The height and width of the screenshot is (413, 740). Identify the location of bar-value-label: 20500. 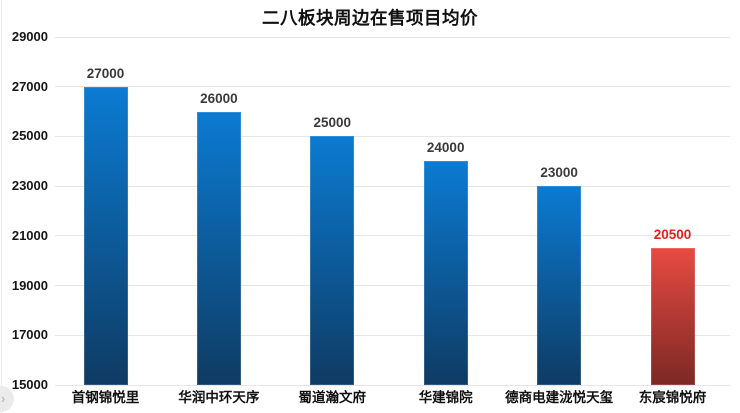
(672, 235).